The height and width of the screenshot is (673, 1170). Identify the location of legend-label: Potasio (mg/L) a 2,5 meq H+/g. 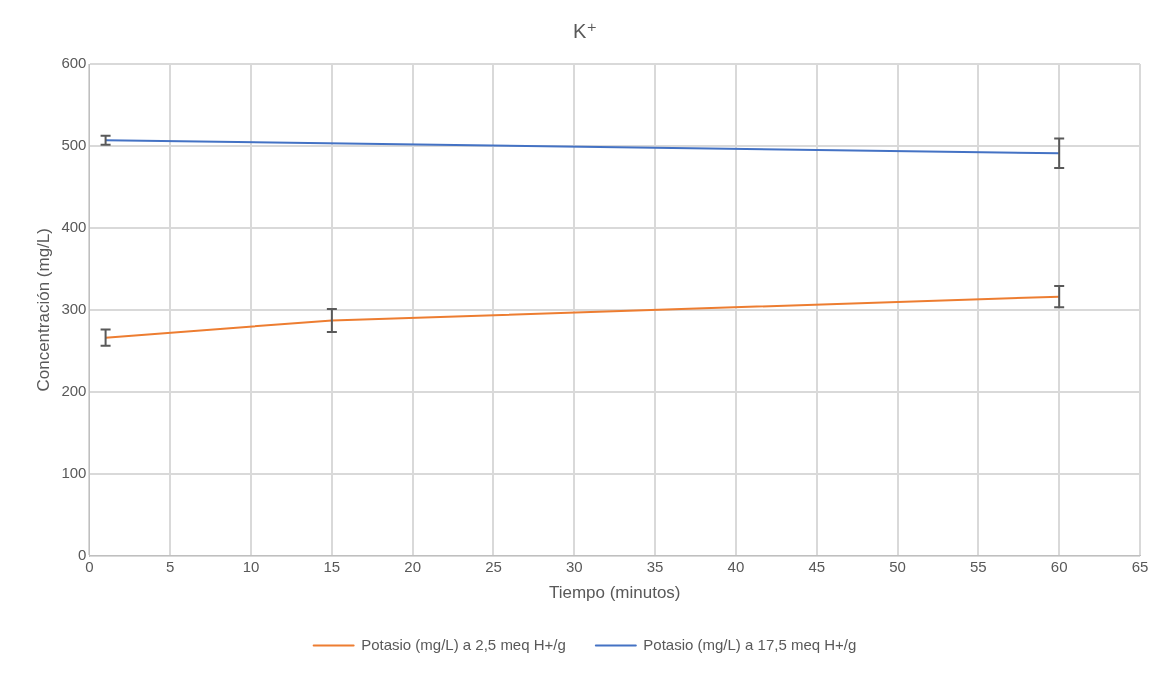
(463, 644).